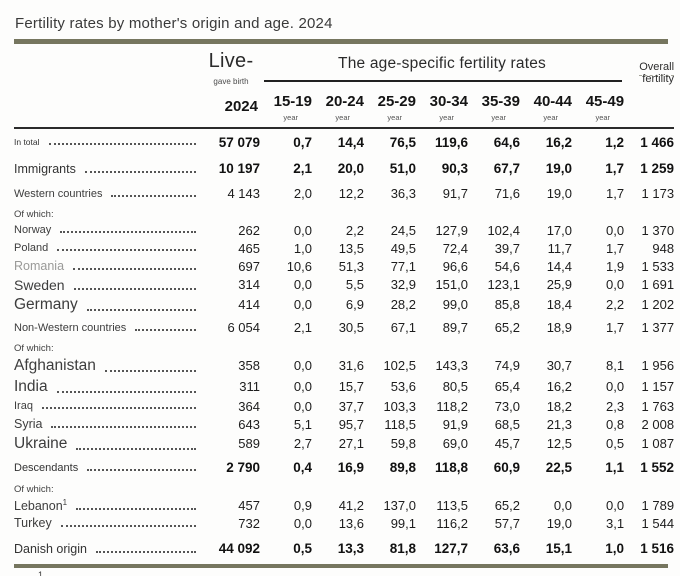  I want to click on value-cell: 732, so click(249, 523).